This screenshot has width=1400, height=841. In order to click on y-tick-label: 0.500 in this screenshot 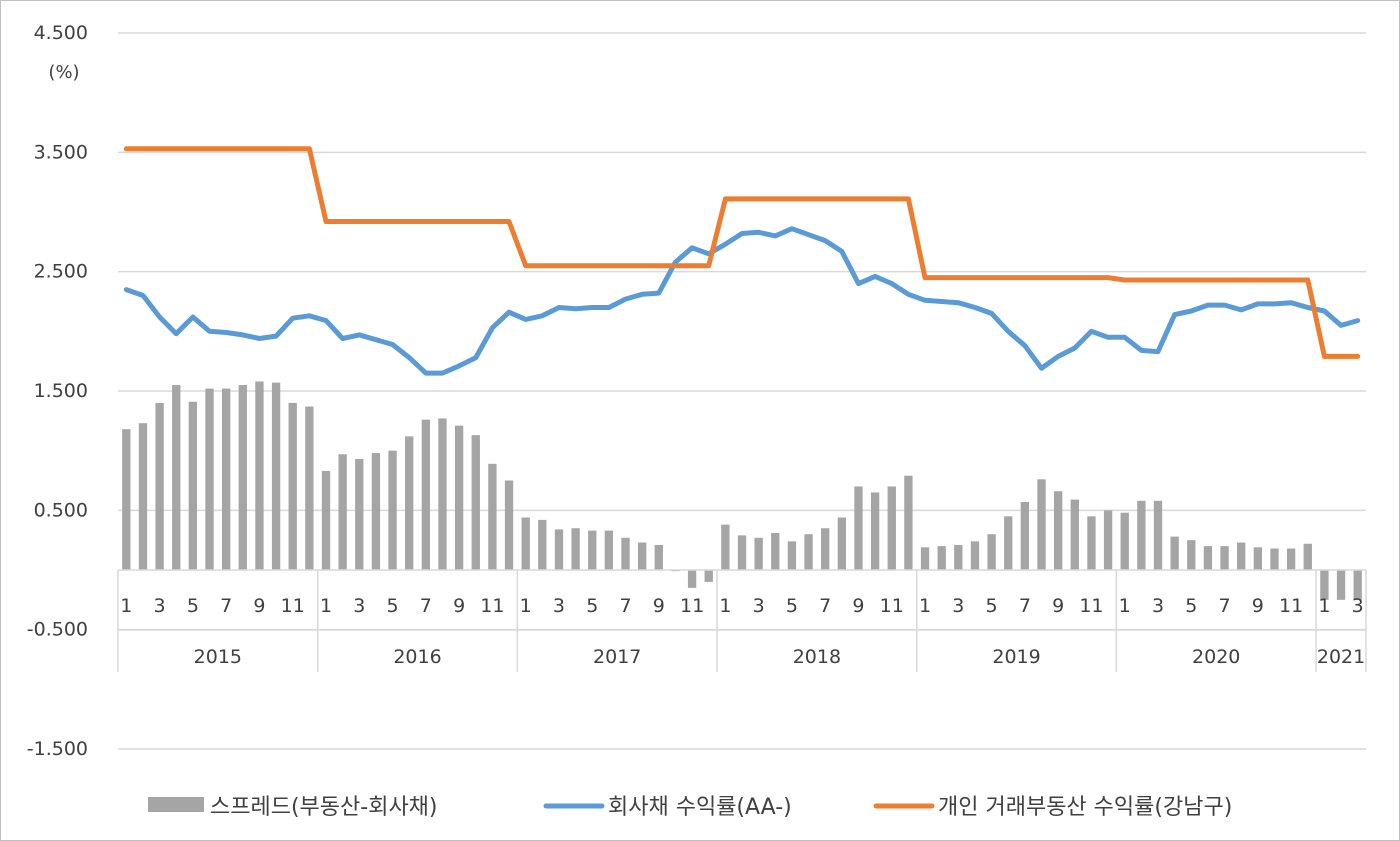, I will do `click(61, 510)`.